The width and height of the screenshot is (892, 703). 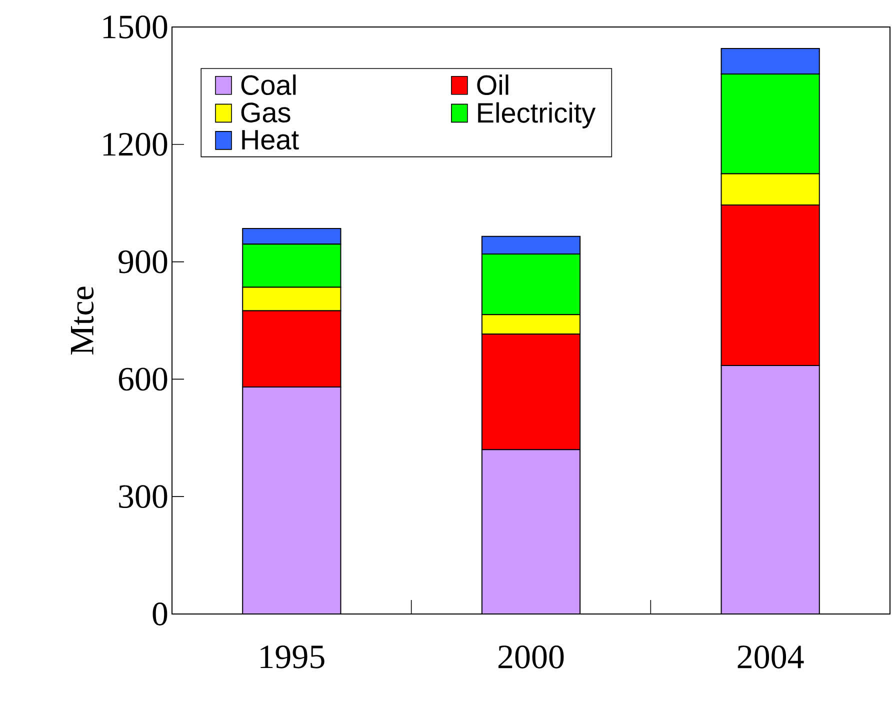 What do you see at coordinates (265, 112) in the screenshot?
I see `legend-label: Gas` at bounding box center [265, 112].